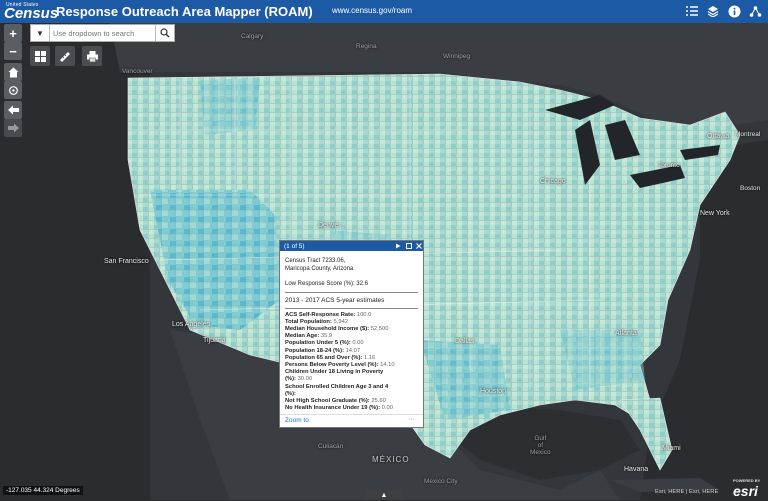 The width and height of the screenshot is (768, 501). What do you see at coordinates (332, 364) in the screenshot?
I see `popup-field-label: Persons Below Poverty Level (%):` at bounding box center [332, 364].